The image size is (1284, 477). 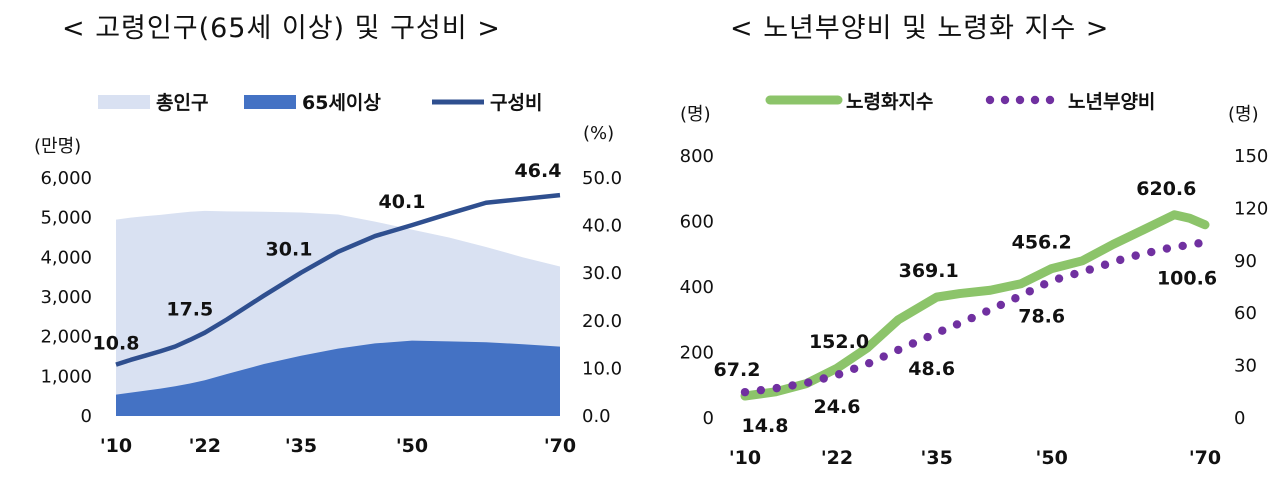 What do you see at coordinates (116, 344) in the screenshot?
I see `ratio-data-label: 10.8` at bounding box center [116, 344].